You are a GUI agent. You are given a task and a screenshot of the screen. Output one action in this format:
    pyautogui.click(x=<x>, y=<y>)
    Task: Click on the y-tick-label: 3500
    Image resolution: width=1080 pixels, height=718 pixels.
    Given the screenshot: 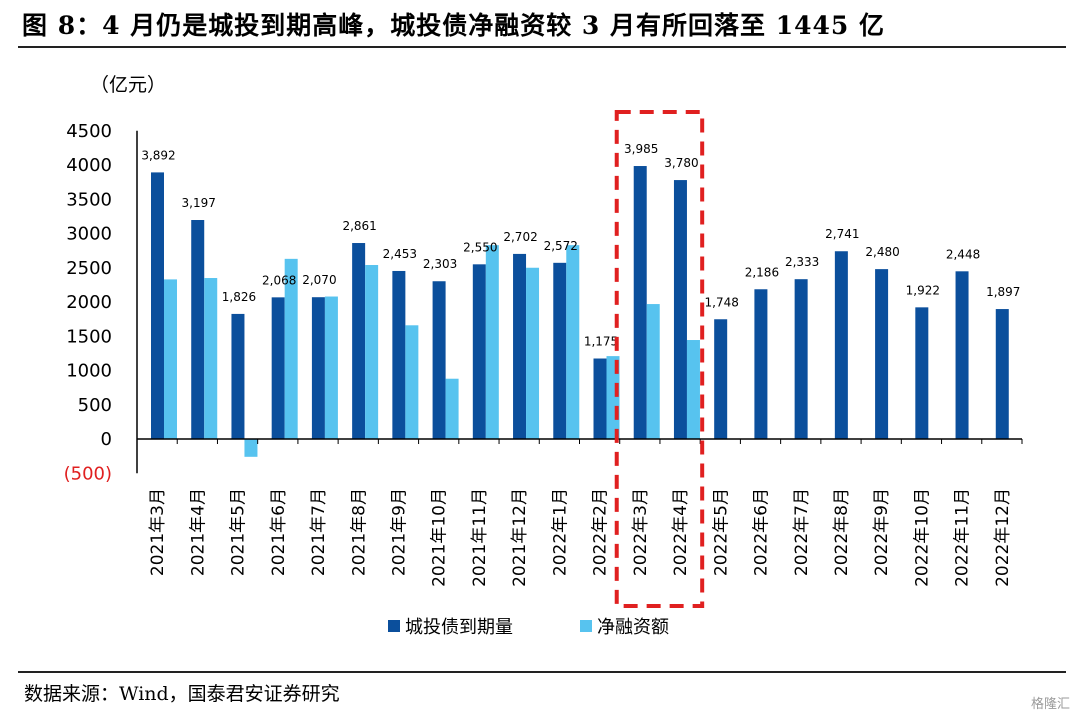 What is the action you would take?
    pyautogui.click(x=89, y=199)
    